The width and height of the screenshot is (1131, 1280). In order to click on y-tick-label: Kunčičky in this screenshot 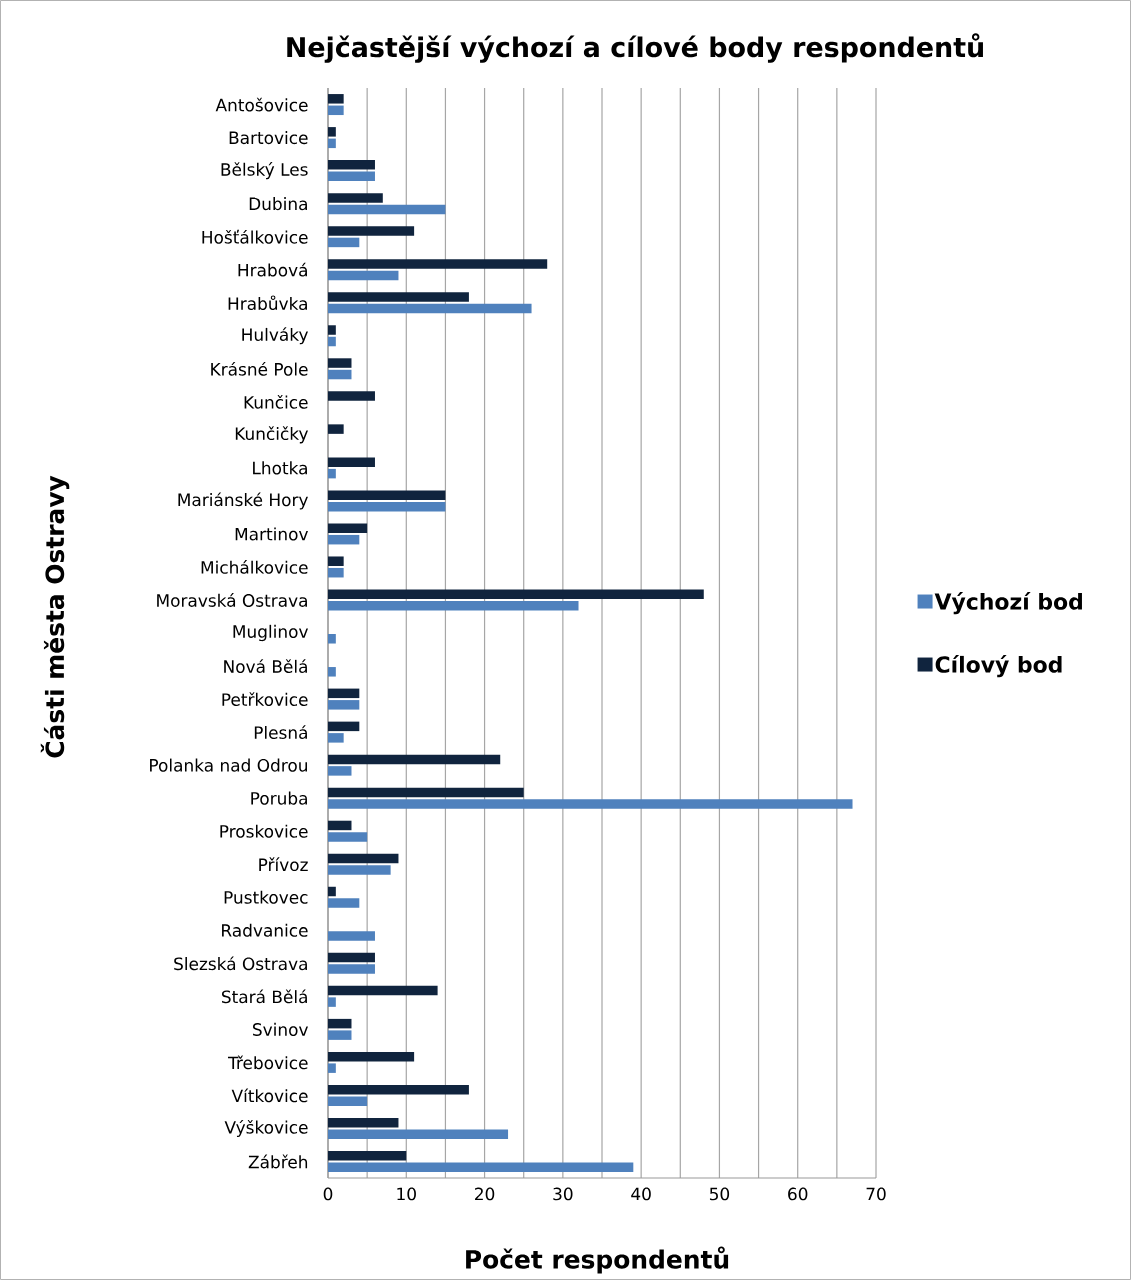, I will do `click(271, 435)`.